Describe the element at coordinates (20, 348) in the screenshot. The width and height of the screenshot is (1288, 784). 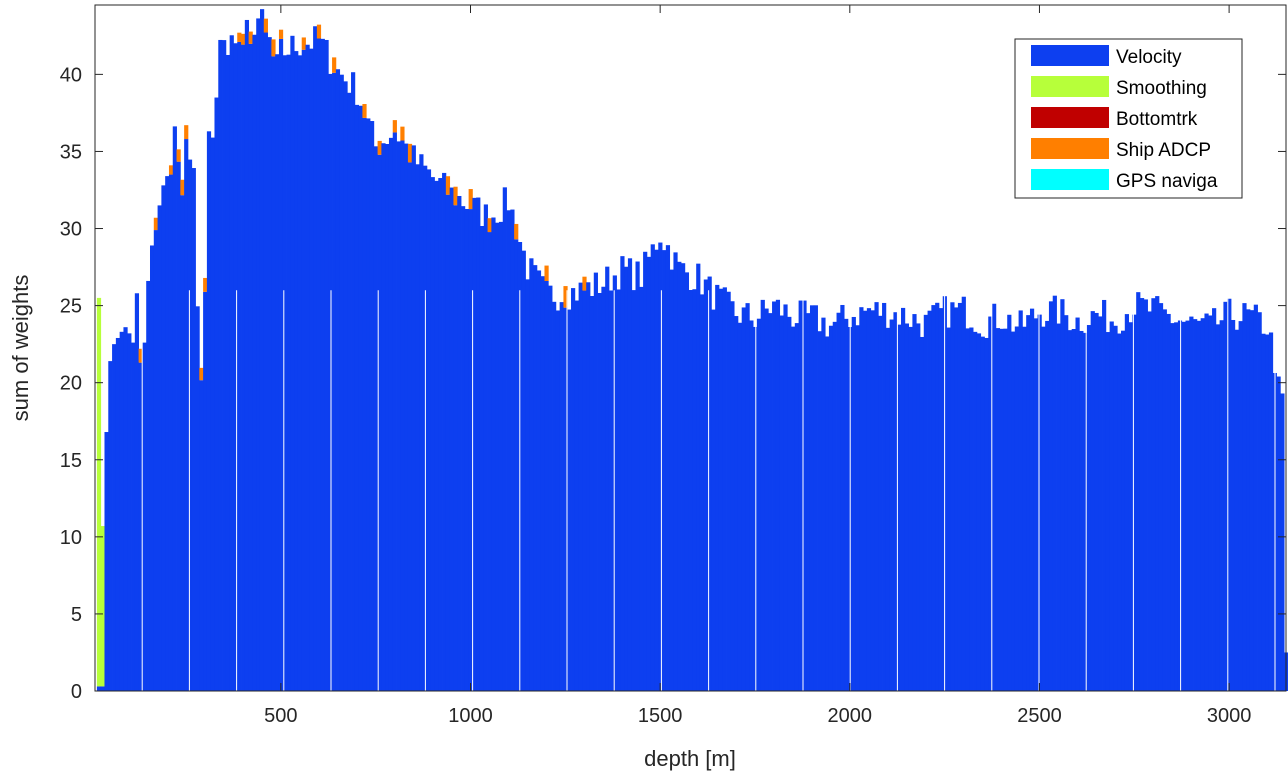
I see `y-axis-label: sum of weights` at that location.